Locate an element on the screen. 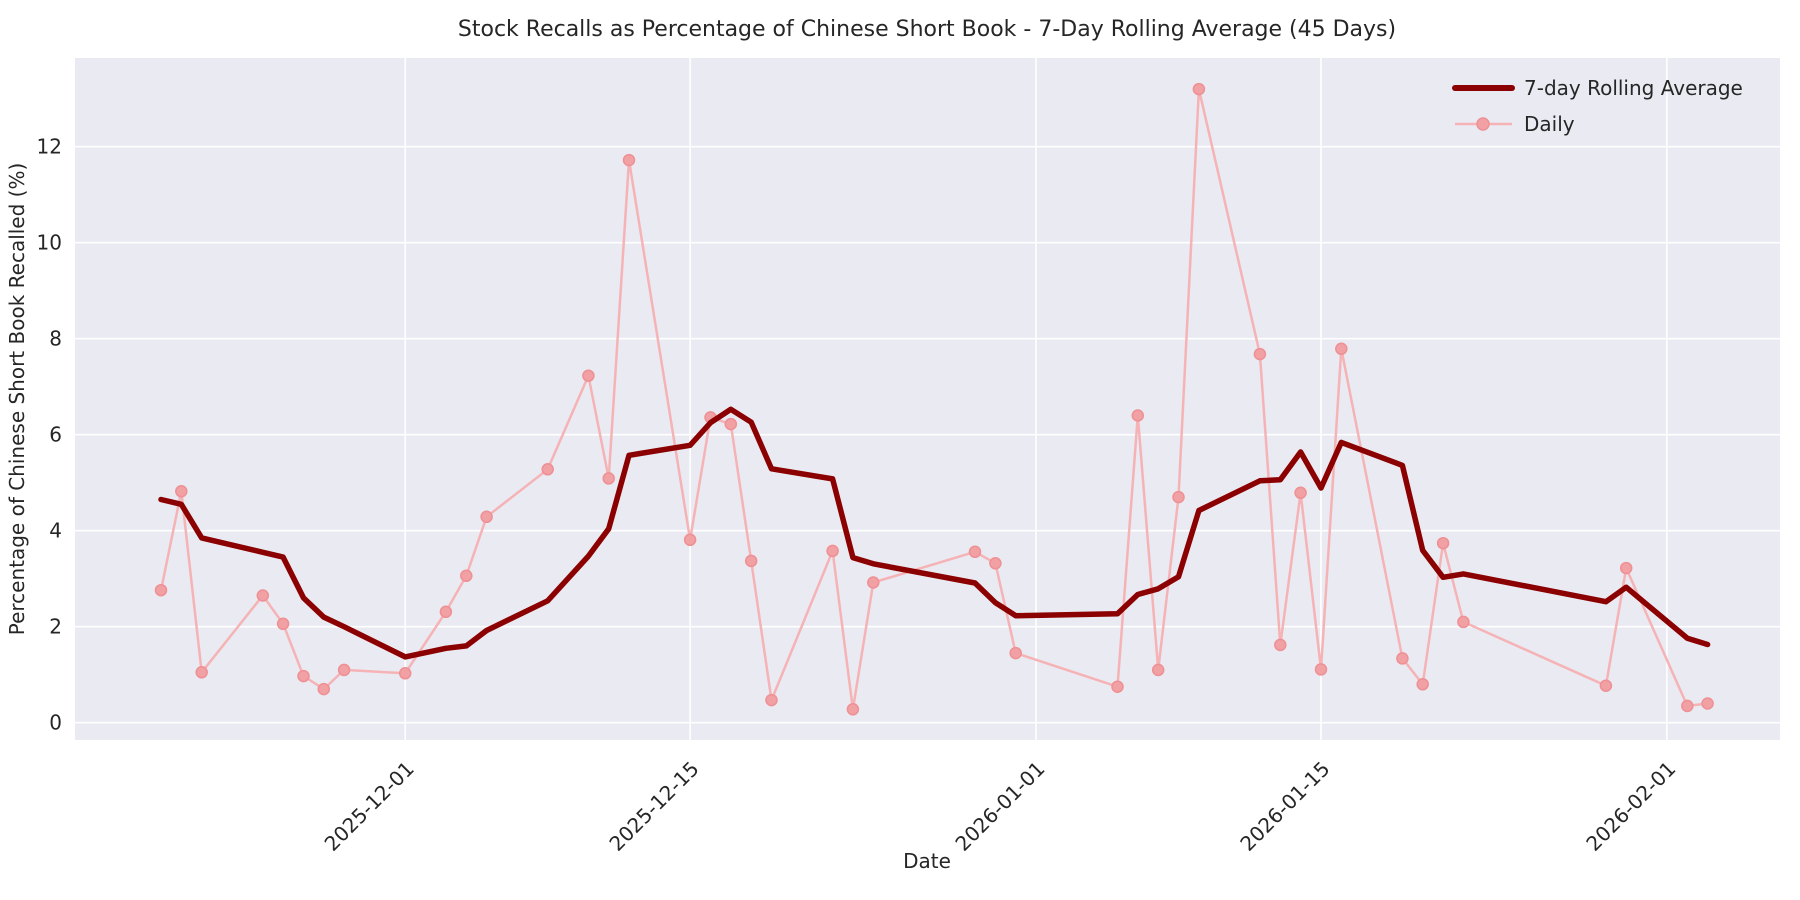  y-tick-label: 2 is located at coordinates (55, 627).